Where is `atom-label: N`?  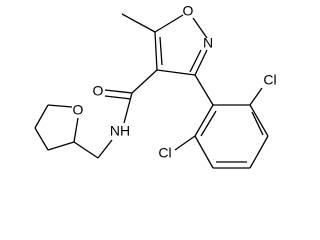 atom-label: N is located at coordinates (208, 43).